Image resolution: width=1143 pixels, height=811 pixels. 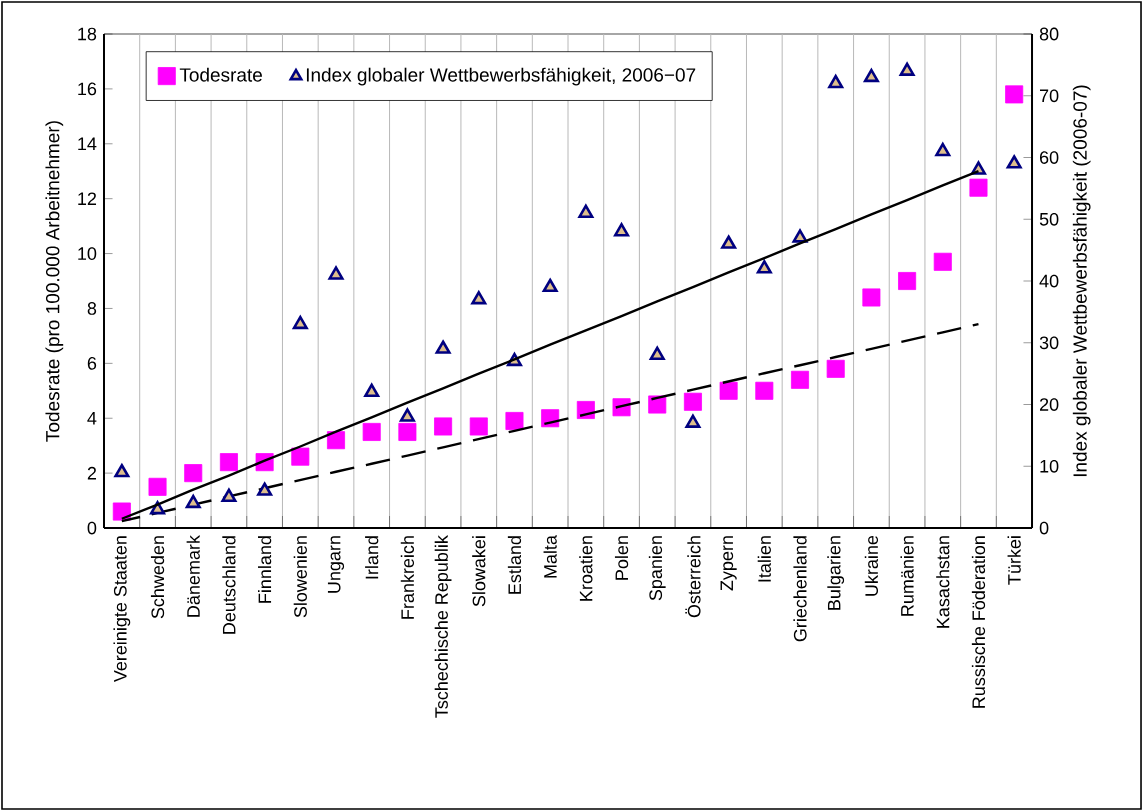 I want to click on y2-tick-label: 80, so click(x=1049, y=34).